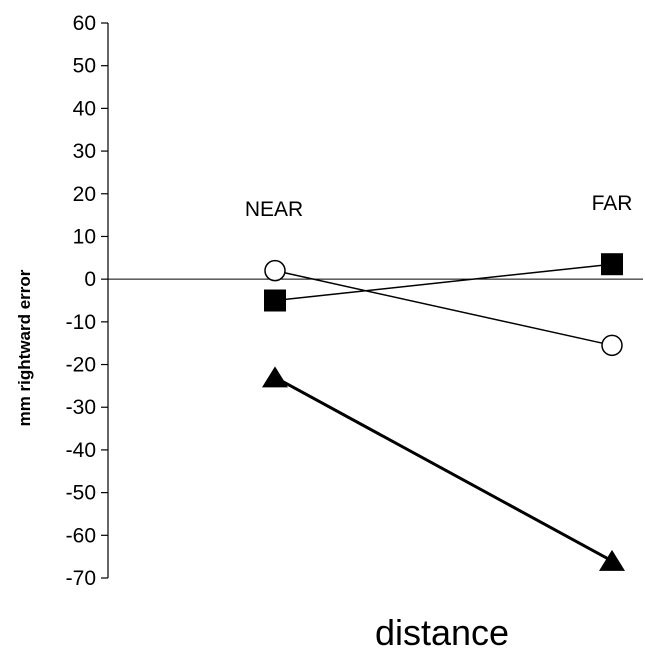 This screenshot has width=645, height=649. Describe the element at coordinates (81, 493) in the screenshot. I see `y-tick-label: -50` at that location.